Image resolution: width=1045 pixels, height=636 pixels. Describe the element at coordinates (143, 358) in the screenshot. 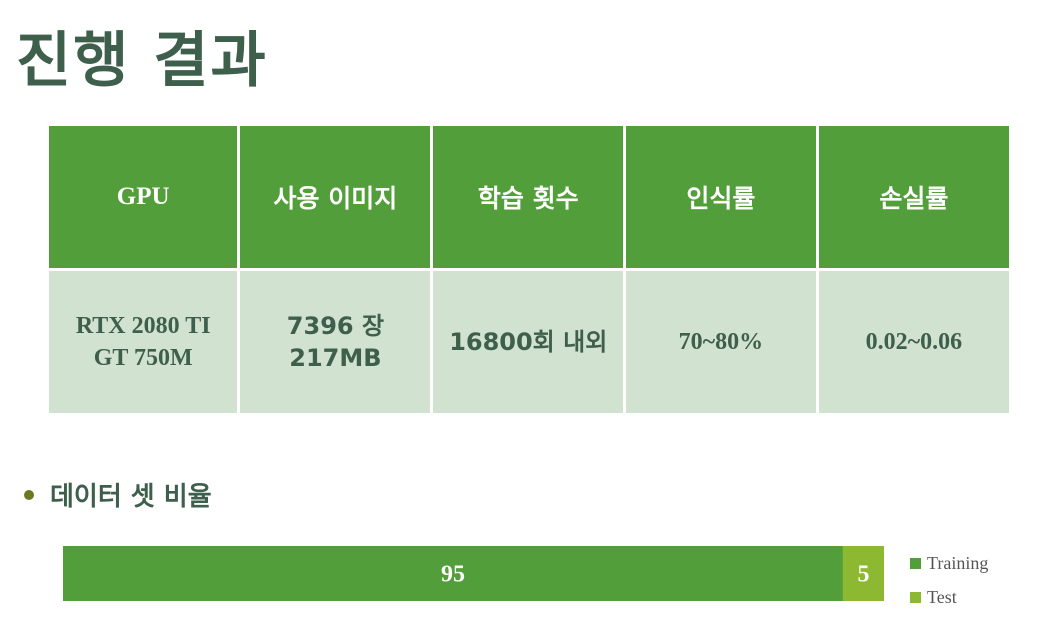

I see `cell-line: GT 750M` at that location.